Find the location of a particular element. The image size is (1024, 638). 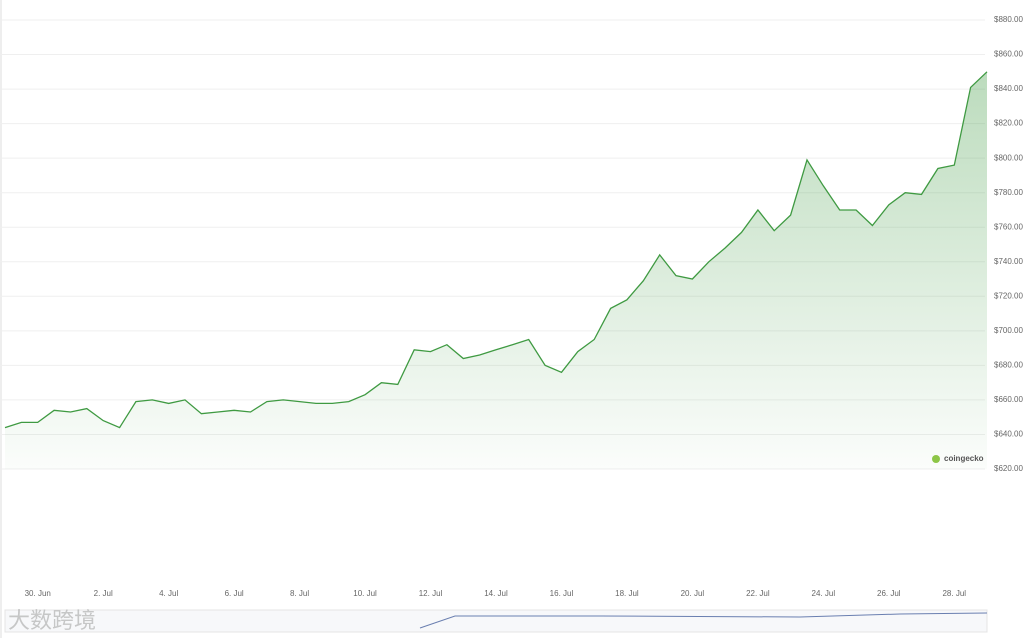

x-tick-label: 20. Jul is located at coordinates (693, 593).